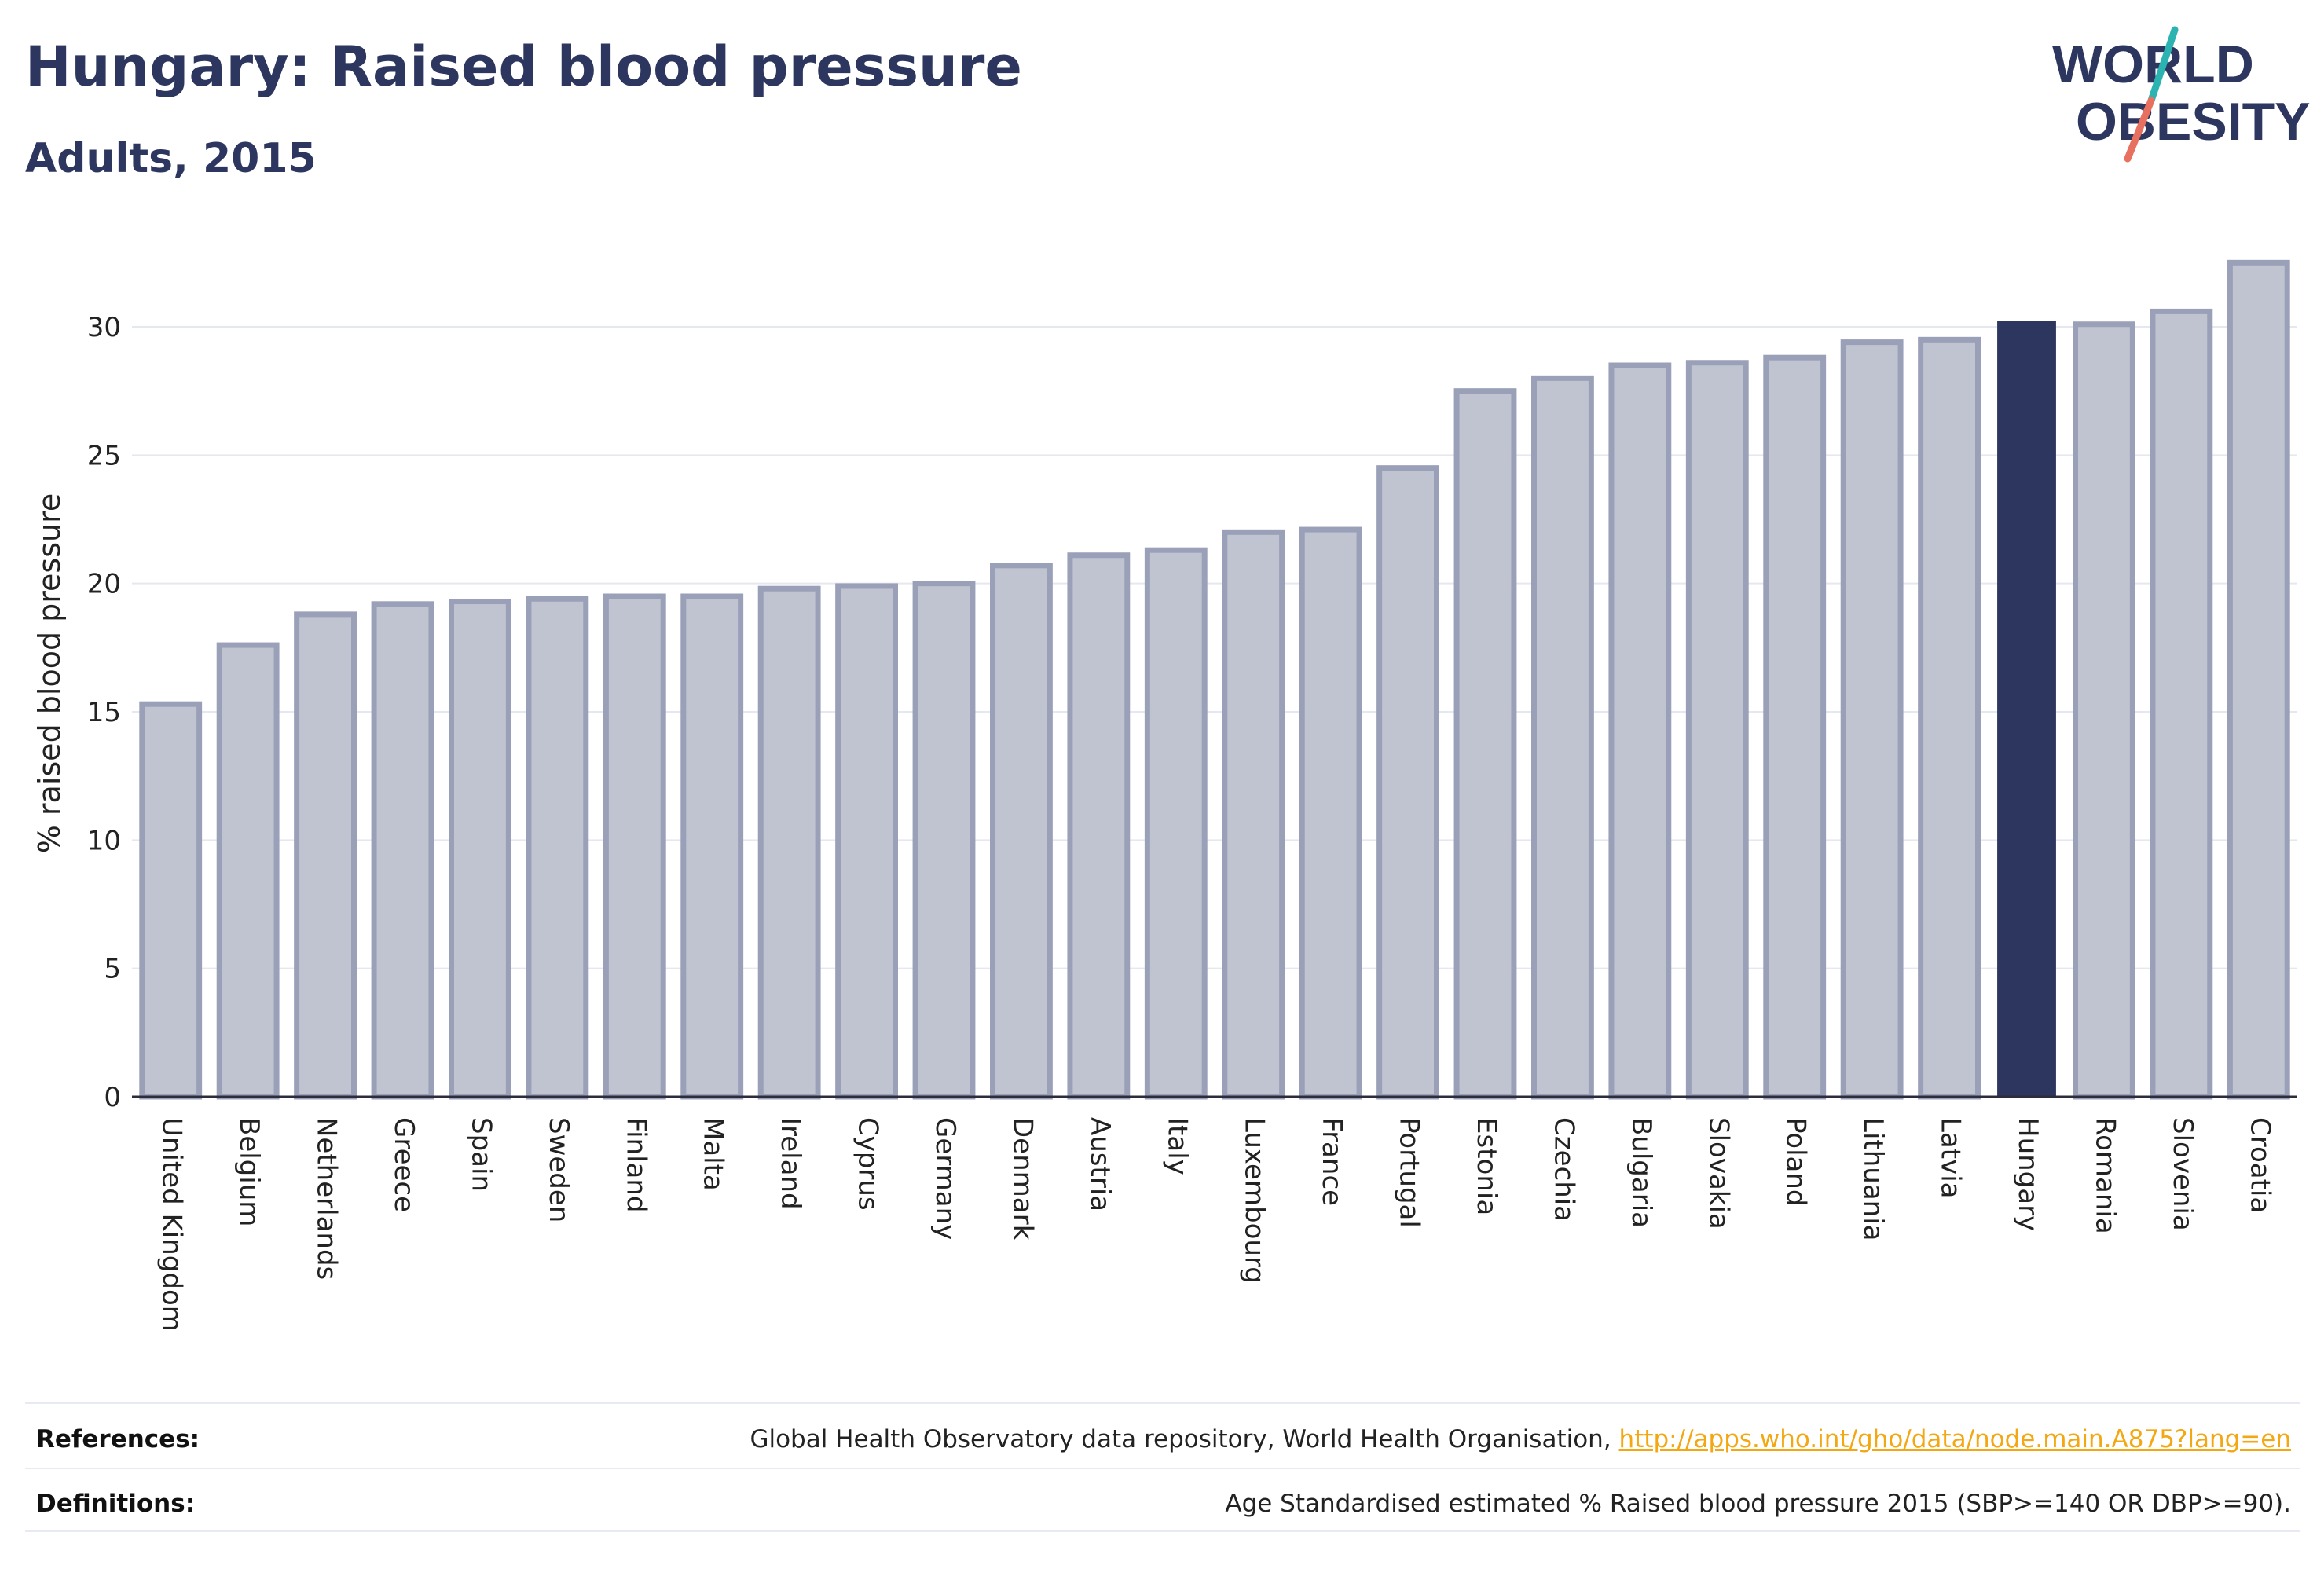  I want to click on bar-portugal, so click(1407, 782).